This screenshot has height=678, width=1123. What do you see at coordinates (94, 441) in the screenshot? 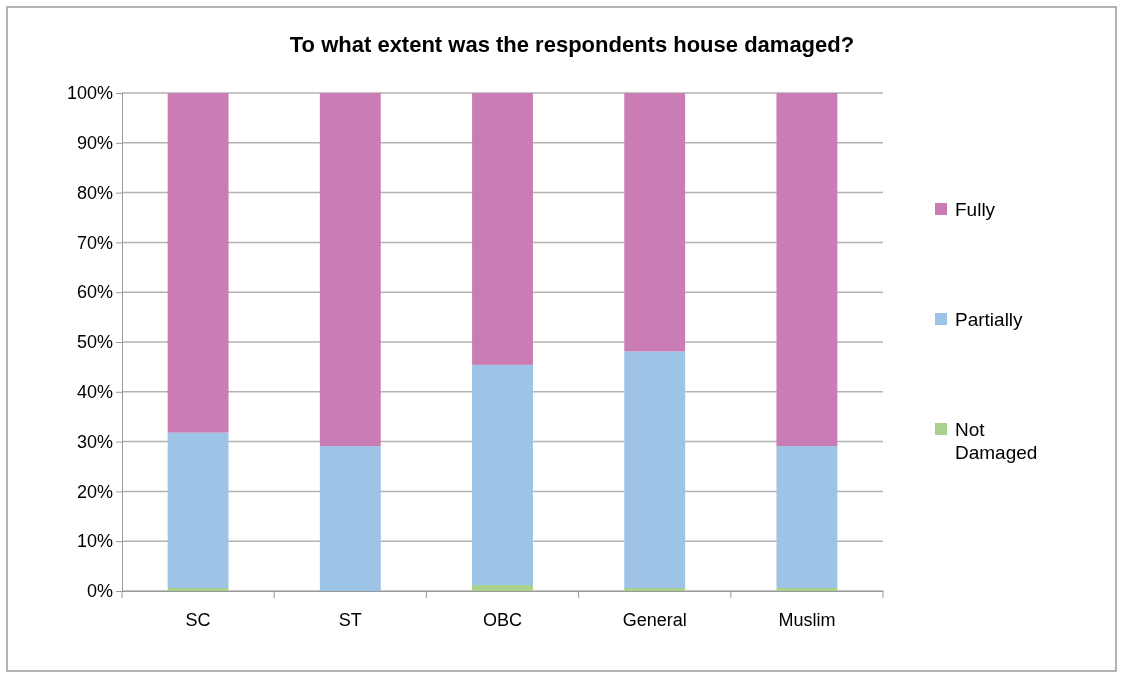
I see `y-tick-label: 30%` at bounding box center [94, 441].